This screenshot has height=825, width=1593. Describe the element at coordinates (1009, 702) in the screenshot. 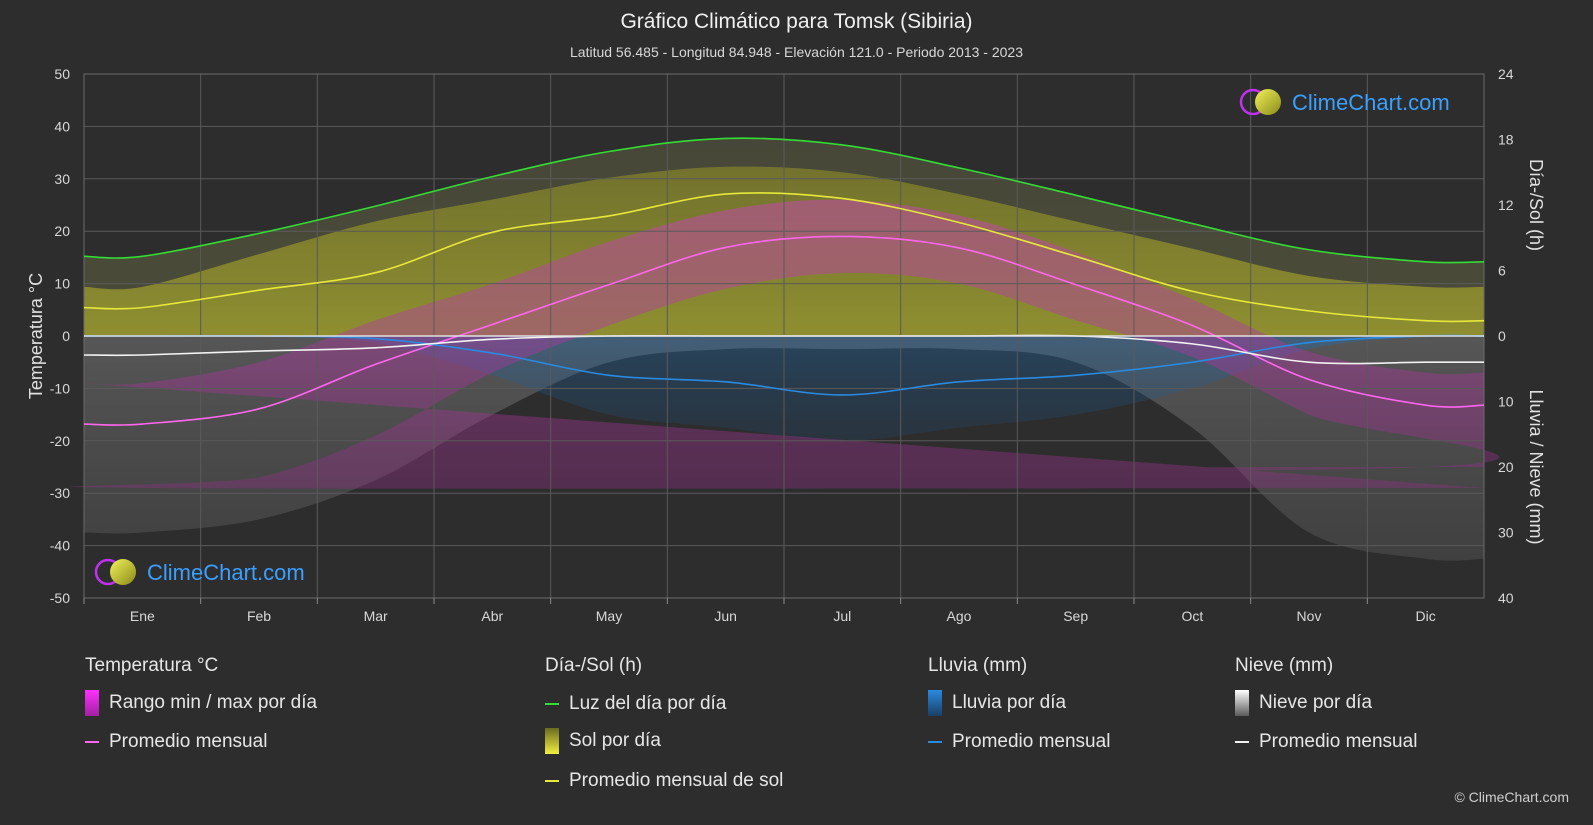

I see `legend-rain-daily-label: Lluvia por día` at that location.